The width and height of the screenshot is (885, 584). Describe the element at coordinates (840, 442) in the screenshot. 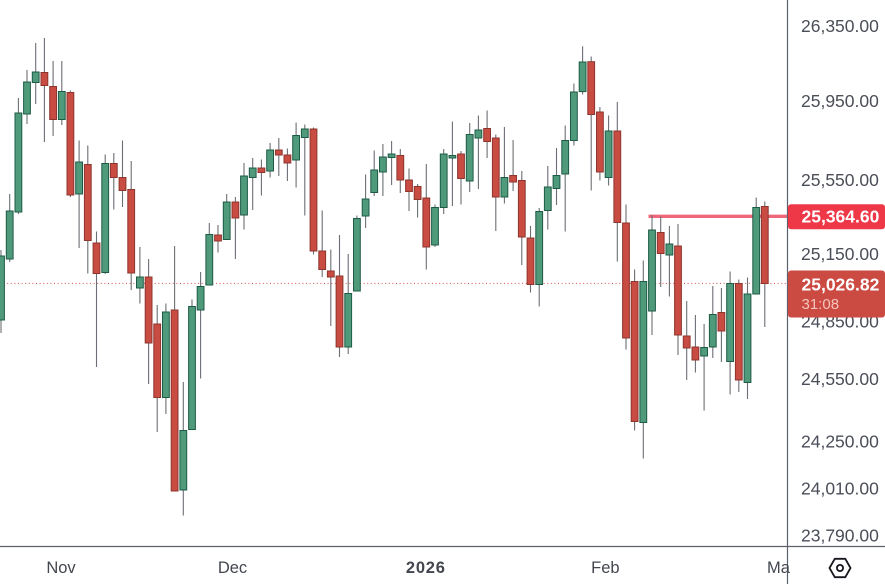

I see `svg-text: 24,250.00` at that location.